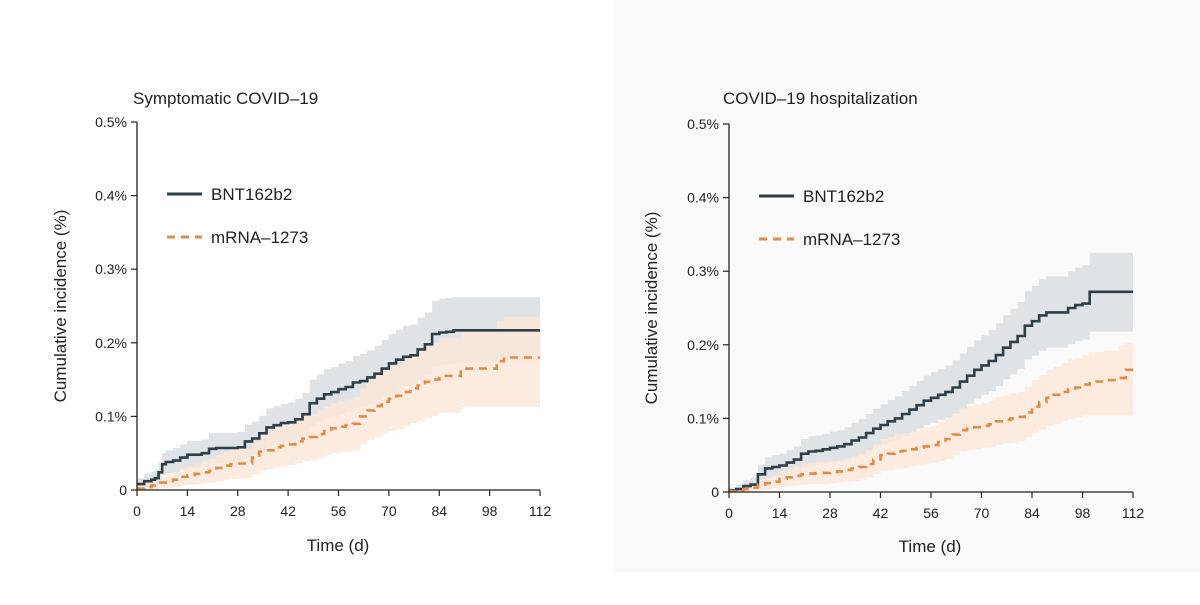 This screenshot has height=605, width=1200. I want to click on chart-title: Symptomatic COVID–19, so click(225, 98).